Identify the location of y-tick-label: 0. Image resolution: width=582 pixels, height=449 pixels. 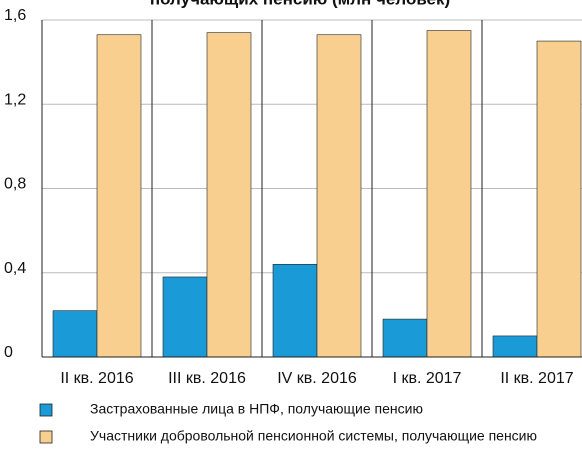
(8, 352).